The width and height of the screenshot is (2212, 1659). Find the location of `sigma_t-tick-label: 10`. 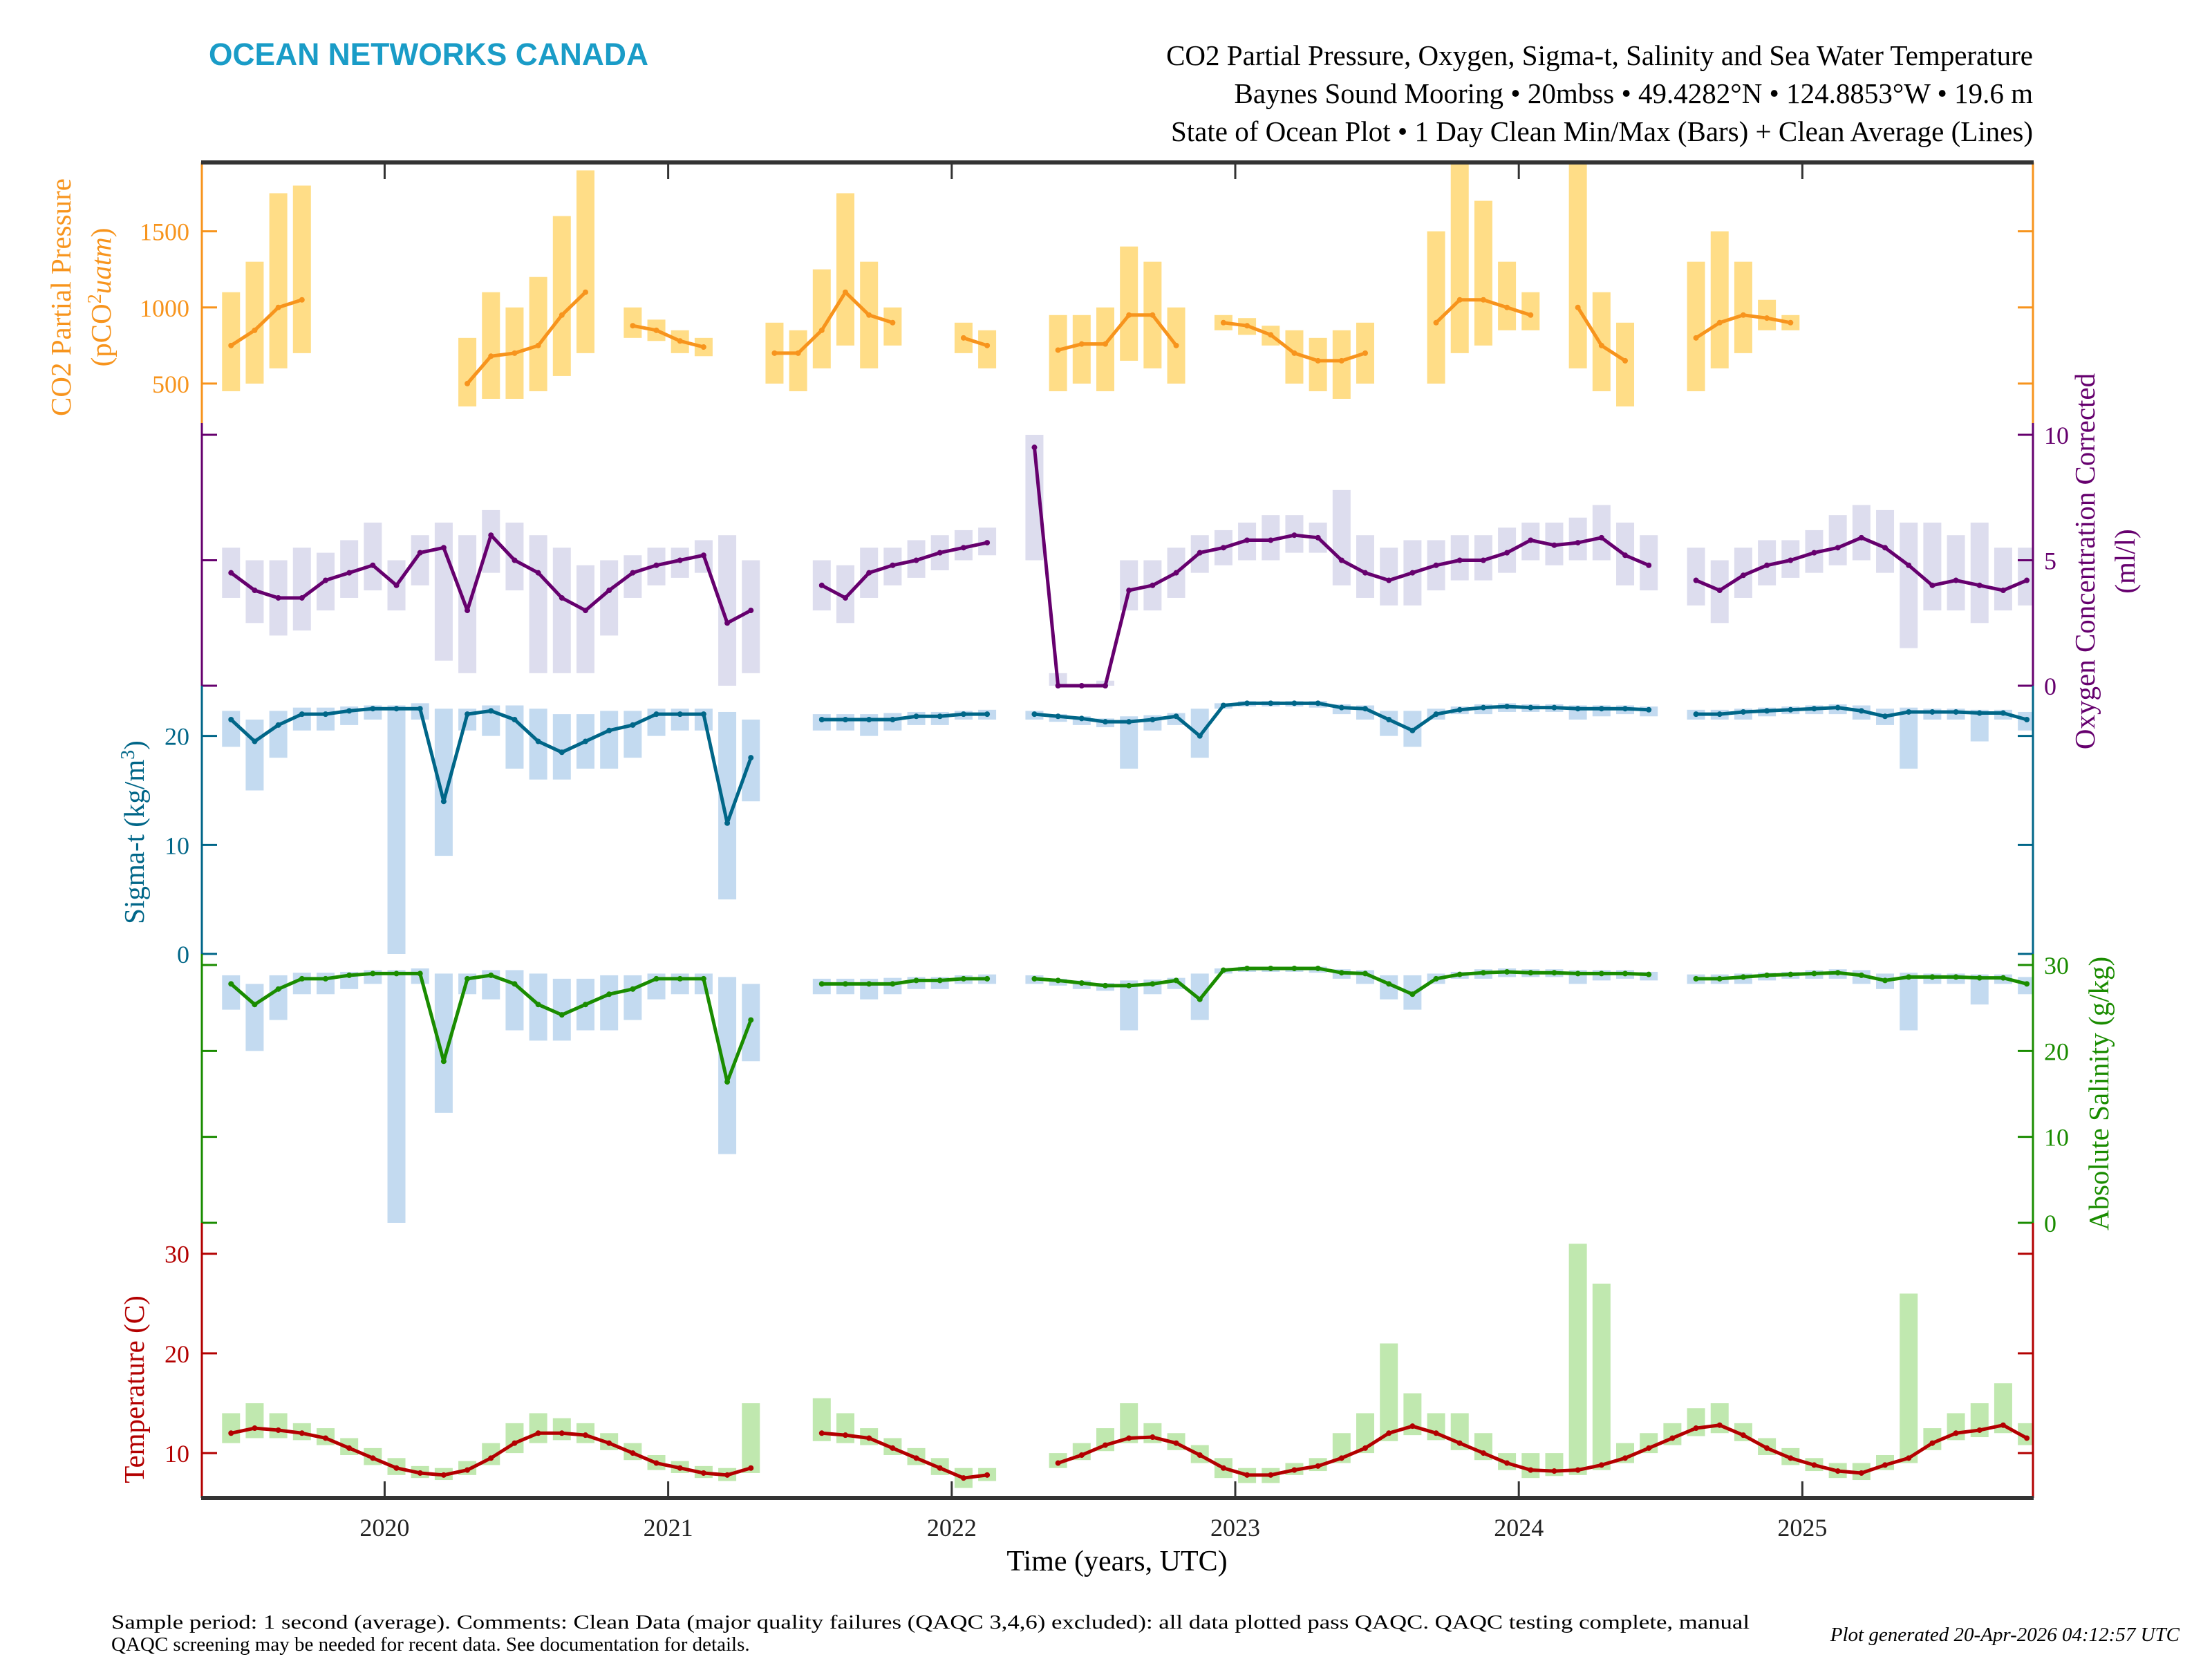

sigma_t-tick-label: 10 is located at coordinates (177, 845).